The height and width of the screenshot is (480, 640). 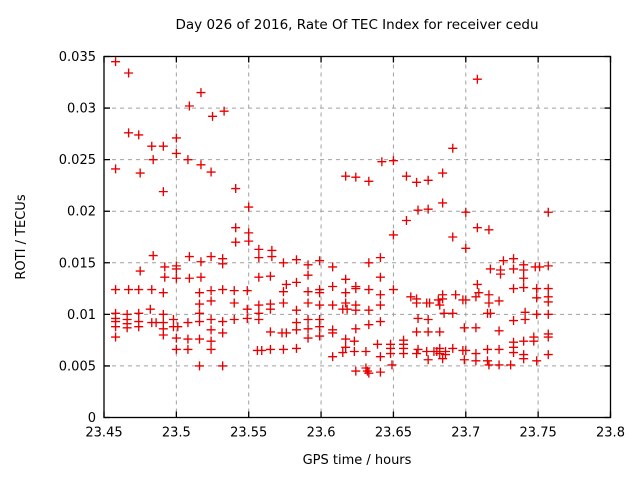 What do you see at coordinates (103, 433) in the screenshot?
I see `x-tick-label: 23.45` at bounding box center [103, 433].